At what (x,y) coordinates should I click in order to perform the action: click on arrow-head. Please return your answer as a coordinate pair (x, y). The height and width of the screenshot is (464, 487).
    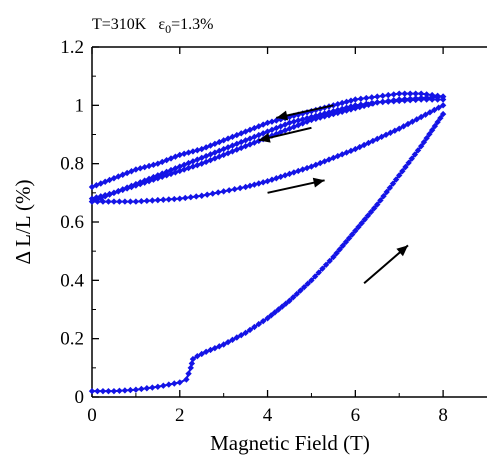
    Looking at the image, I should click on (264, 137).